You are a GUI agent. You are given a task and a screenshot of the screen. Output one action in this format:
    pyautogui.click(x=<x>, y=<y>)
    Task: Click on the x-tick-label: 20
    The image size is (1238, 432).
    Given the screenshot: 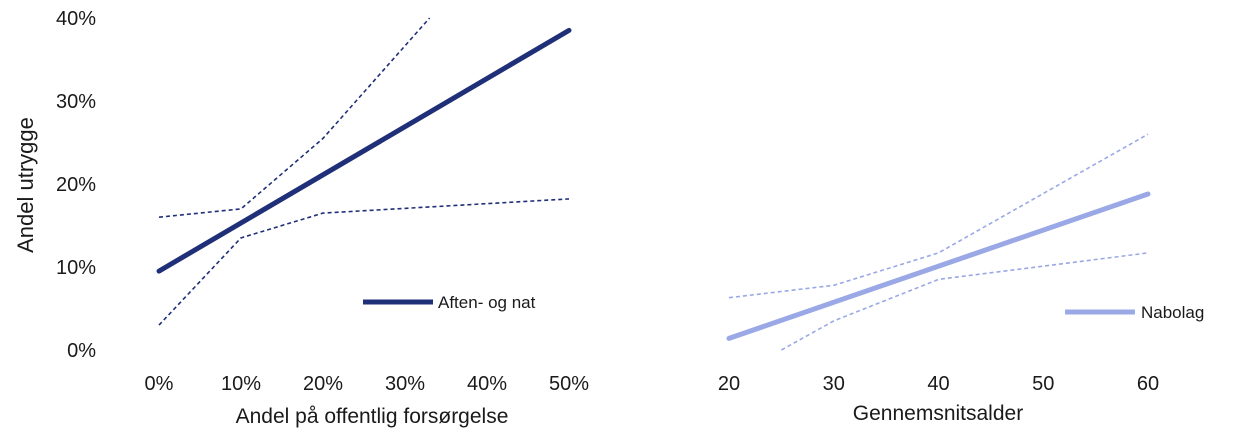 What is the action you would take?
    pyautogui.click(x=729, y=384)
    